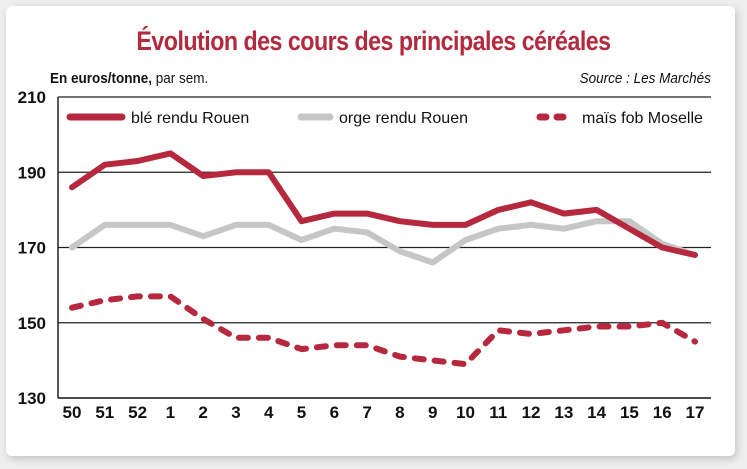  I want to click on x-tick-label-1: 1, so click(170, 412).